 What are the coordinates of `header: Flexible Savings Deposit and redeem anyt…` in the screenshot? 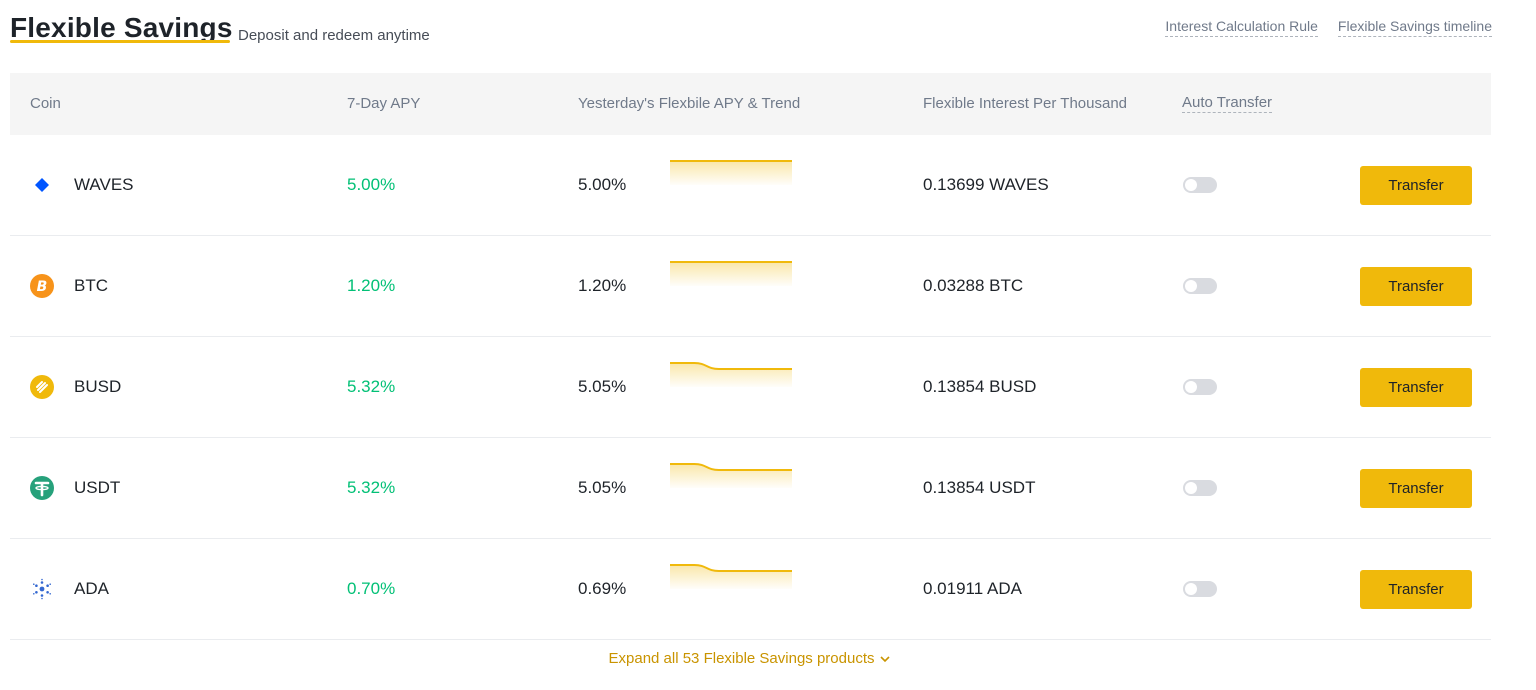 It's located at (751, 30).